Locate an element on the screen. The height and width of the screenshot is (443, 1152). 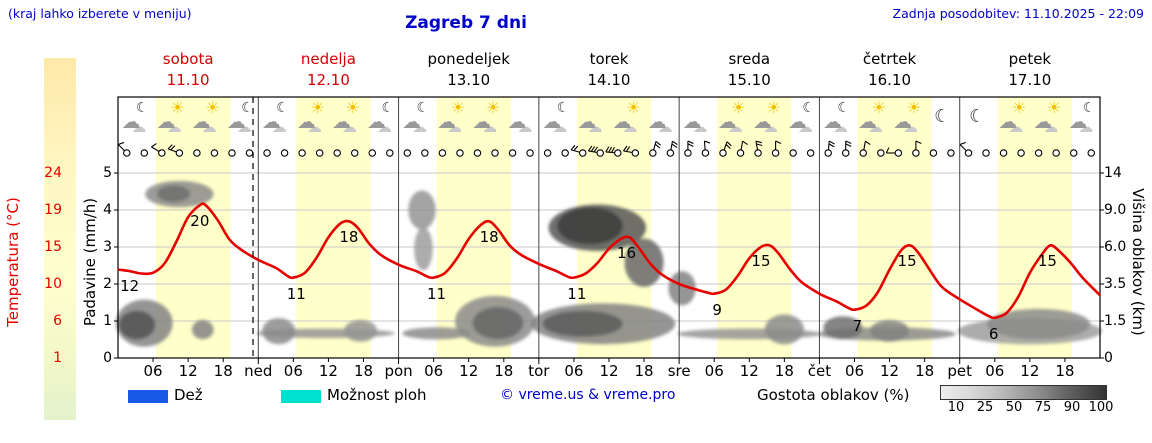
day-date-label: 17.10 is located at coordinates (1030, 80).